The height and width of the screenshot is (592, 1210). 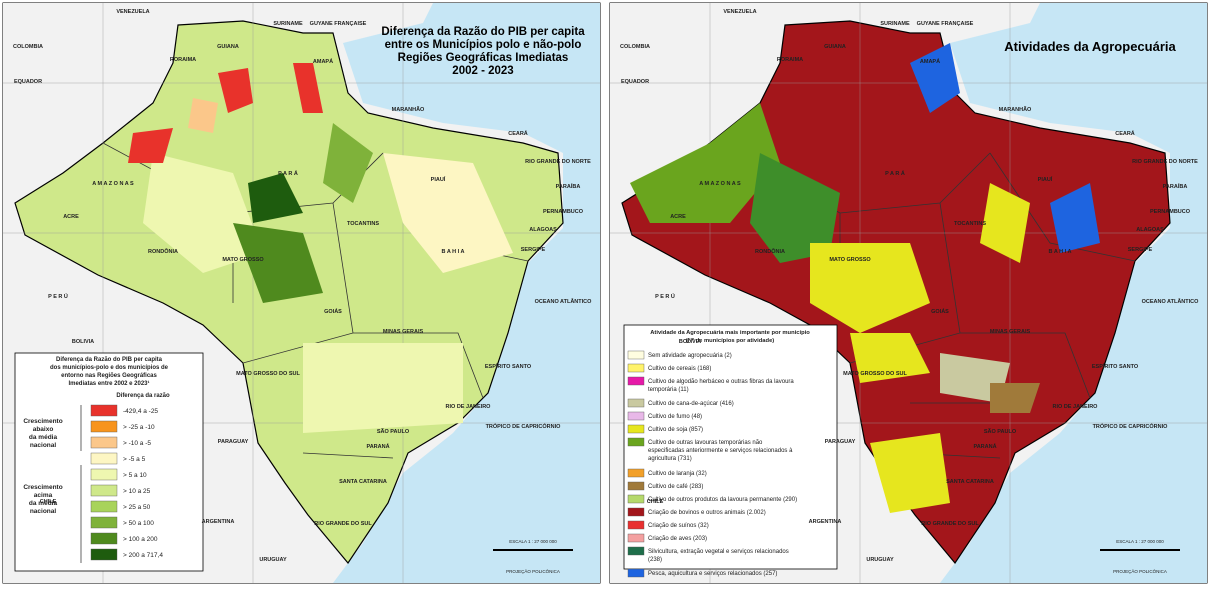 I want to click on legend-group: acima, so click(x=43, y=495).